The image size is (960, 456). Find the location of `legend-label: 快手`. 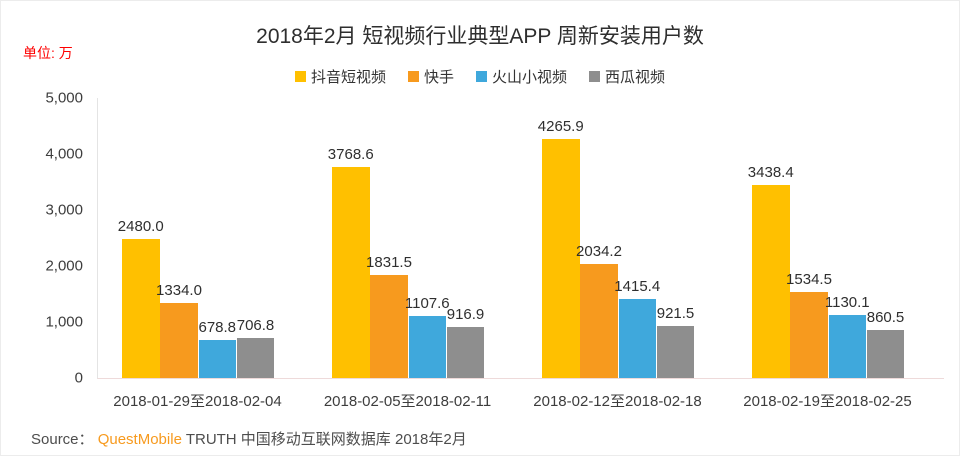

legend-label: 快手 is located at coordinates (438, 77).